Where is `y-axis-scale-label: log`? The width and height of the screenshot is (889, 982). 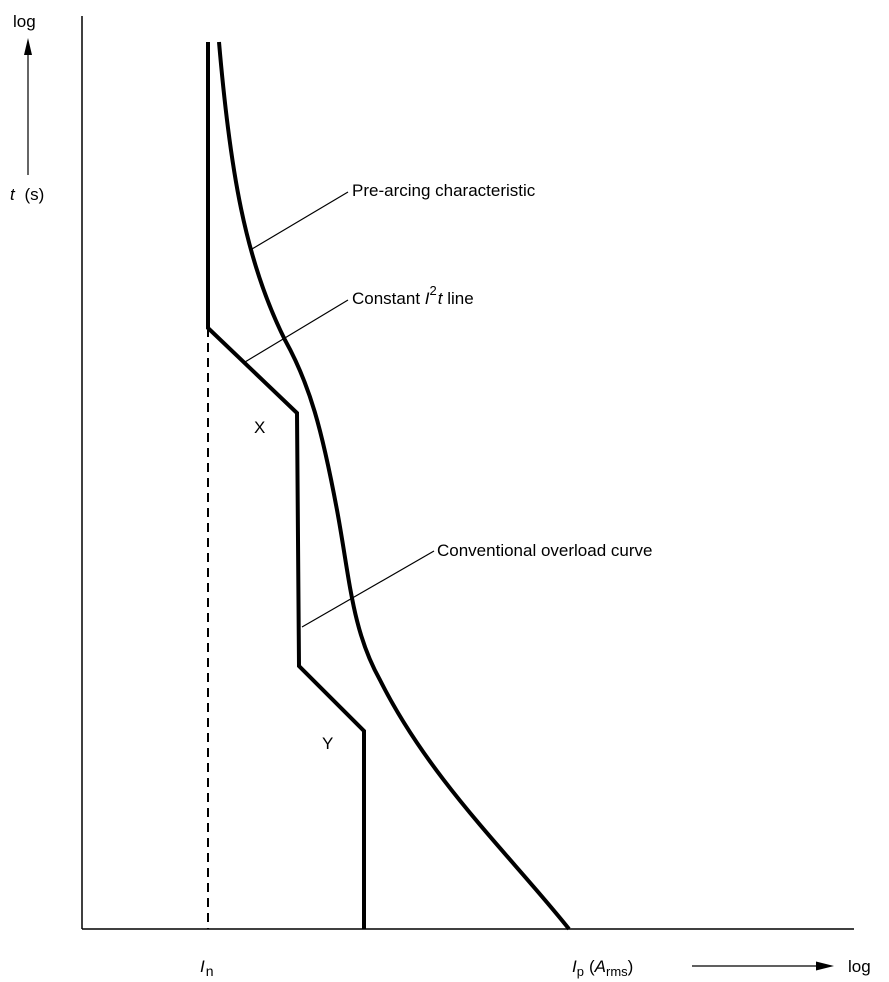
y-axis-scale-label: log is located at coordinates (24, 21).